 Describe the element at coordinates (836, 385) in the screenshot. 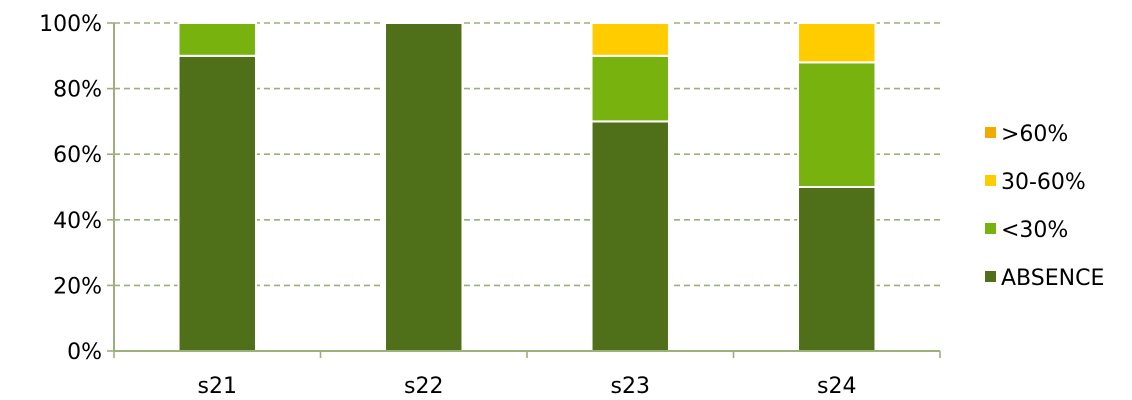

I see `x-tick-label-3: s24` at that location.